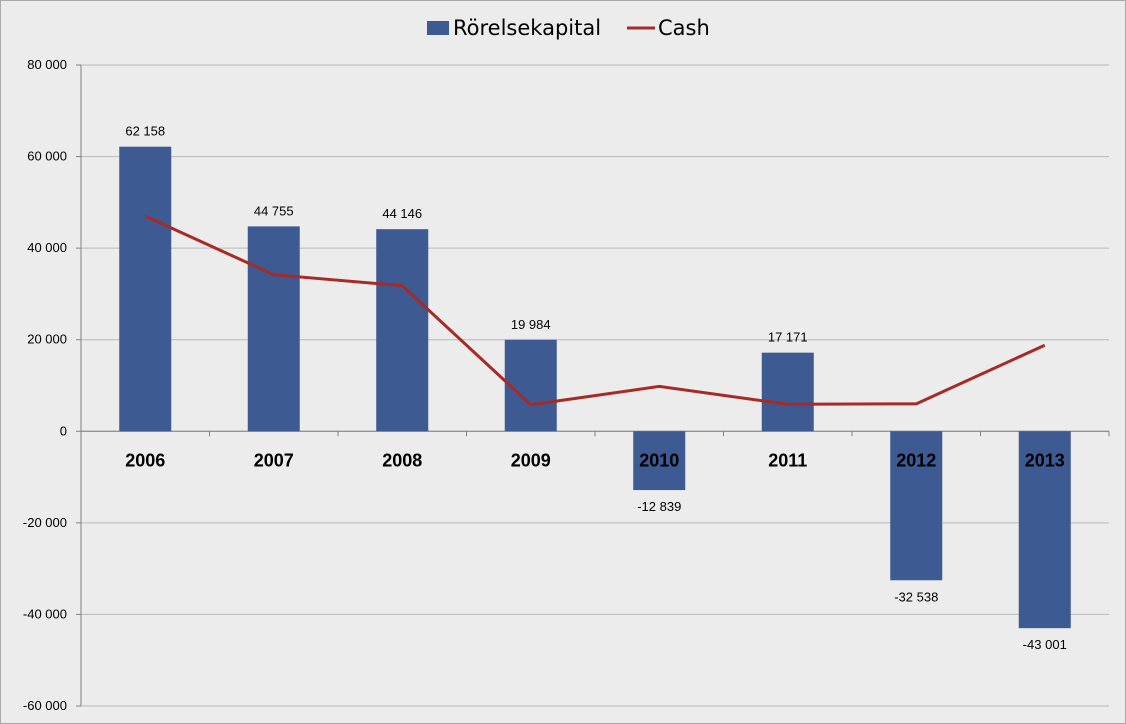 Image resolution: width=1126 pixels, height=724 pixels. Describe the element at coordinates (1045, 460) in the screenshot. I see `x-tick-label: 2013` at that location.